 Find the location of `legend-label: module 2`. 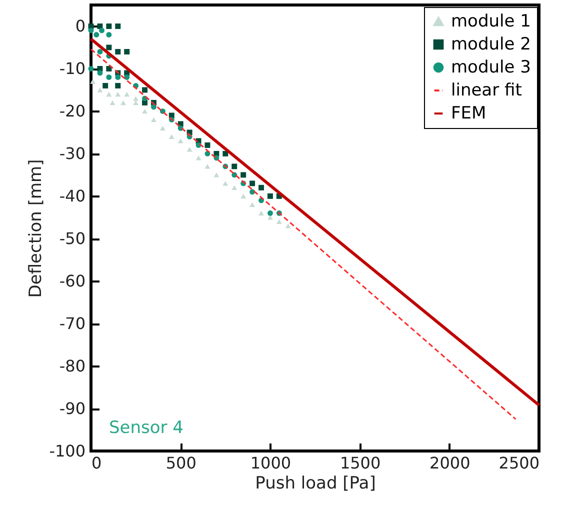

legend-label: module 2 is located at coordinates (491, 44).